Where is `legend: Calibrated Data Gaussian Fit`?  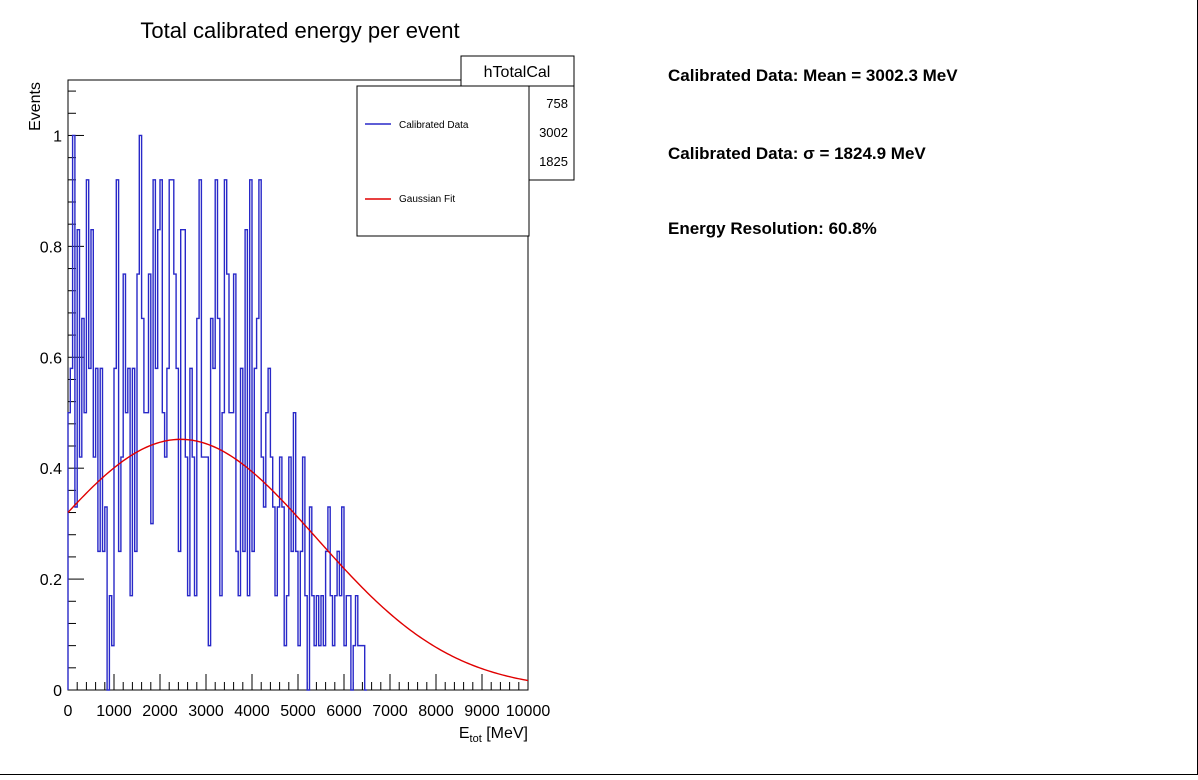
legend: Calibrated Data Gaussian Fit is located at coordinates (443, 161).